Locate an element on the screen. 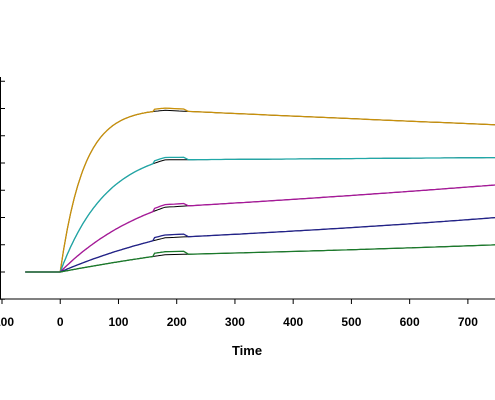  x-tick-label: 300 is located at coordinates (235, 322).